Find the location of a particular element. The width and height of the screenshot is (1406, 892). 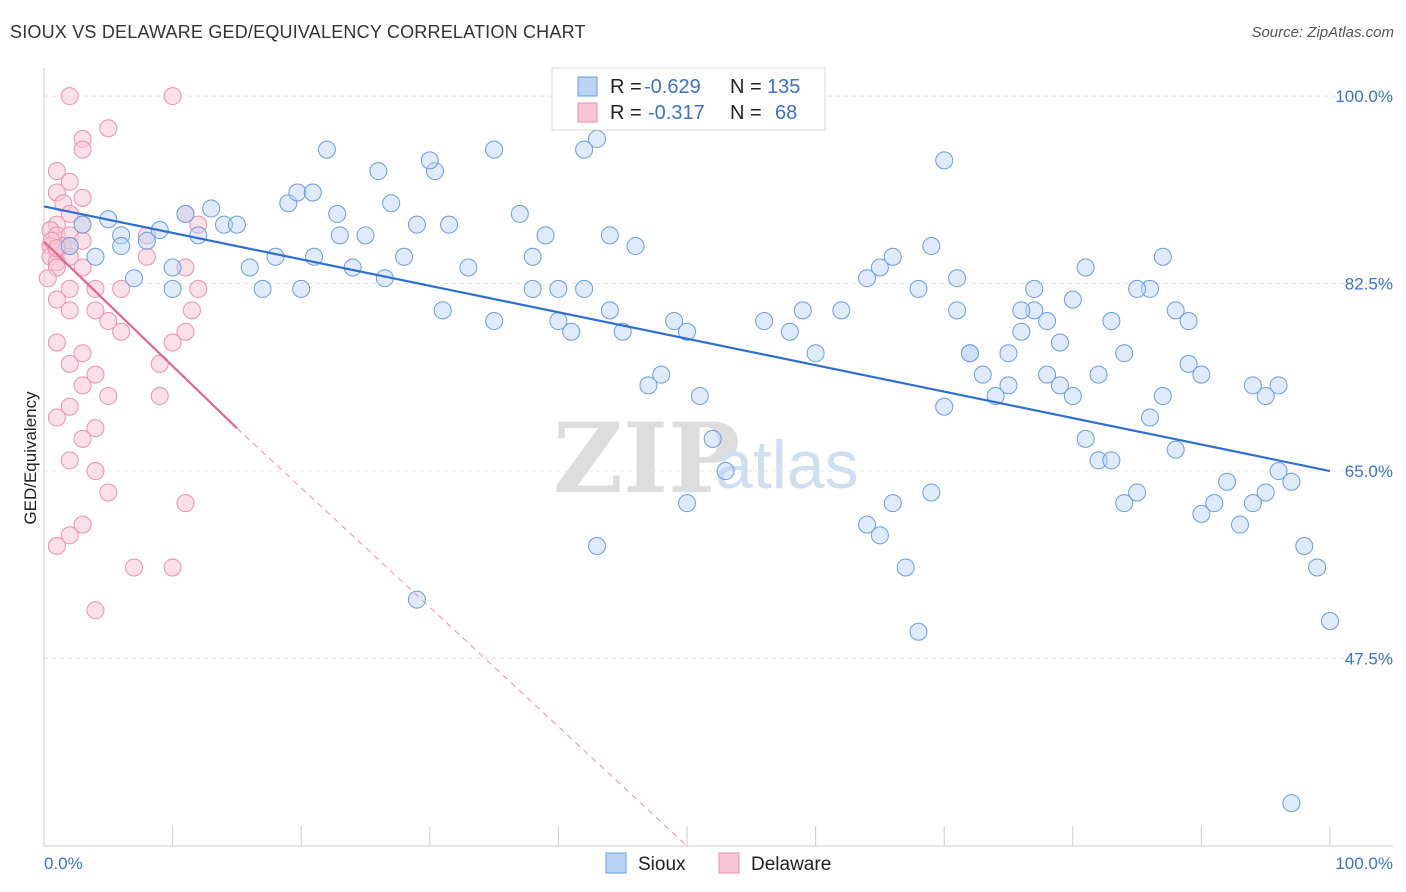

delaware-r-label: R = is located at coordinates (626, 113).